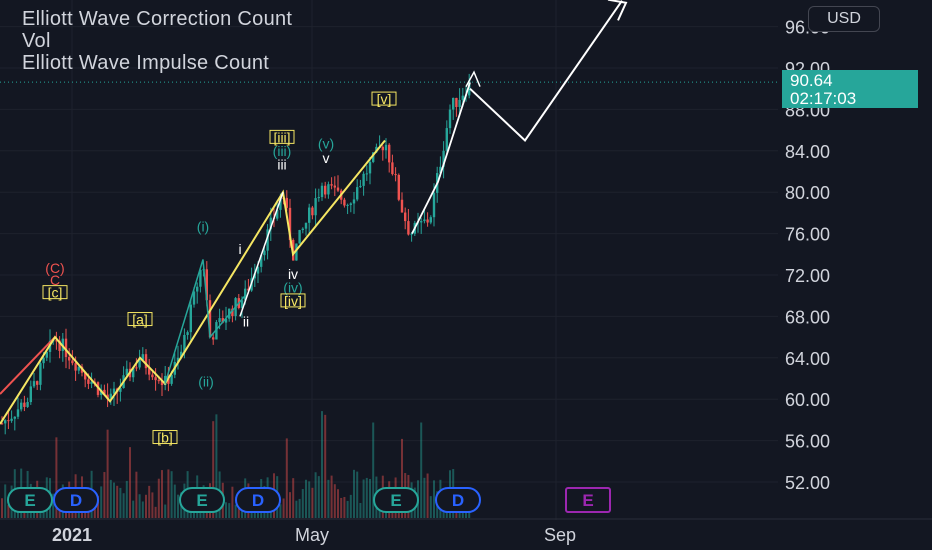 This screenshot has width=932, height=550. Describe the element at coordinates (823, 98) in the screenshot. I see `bar-countdown: 02:17:03` at that location.